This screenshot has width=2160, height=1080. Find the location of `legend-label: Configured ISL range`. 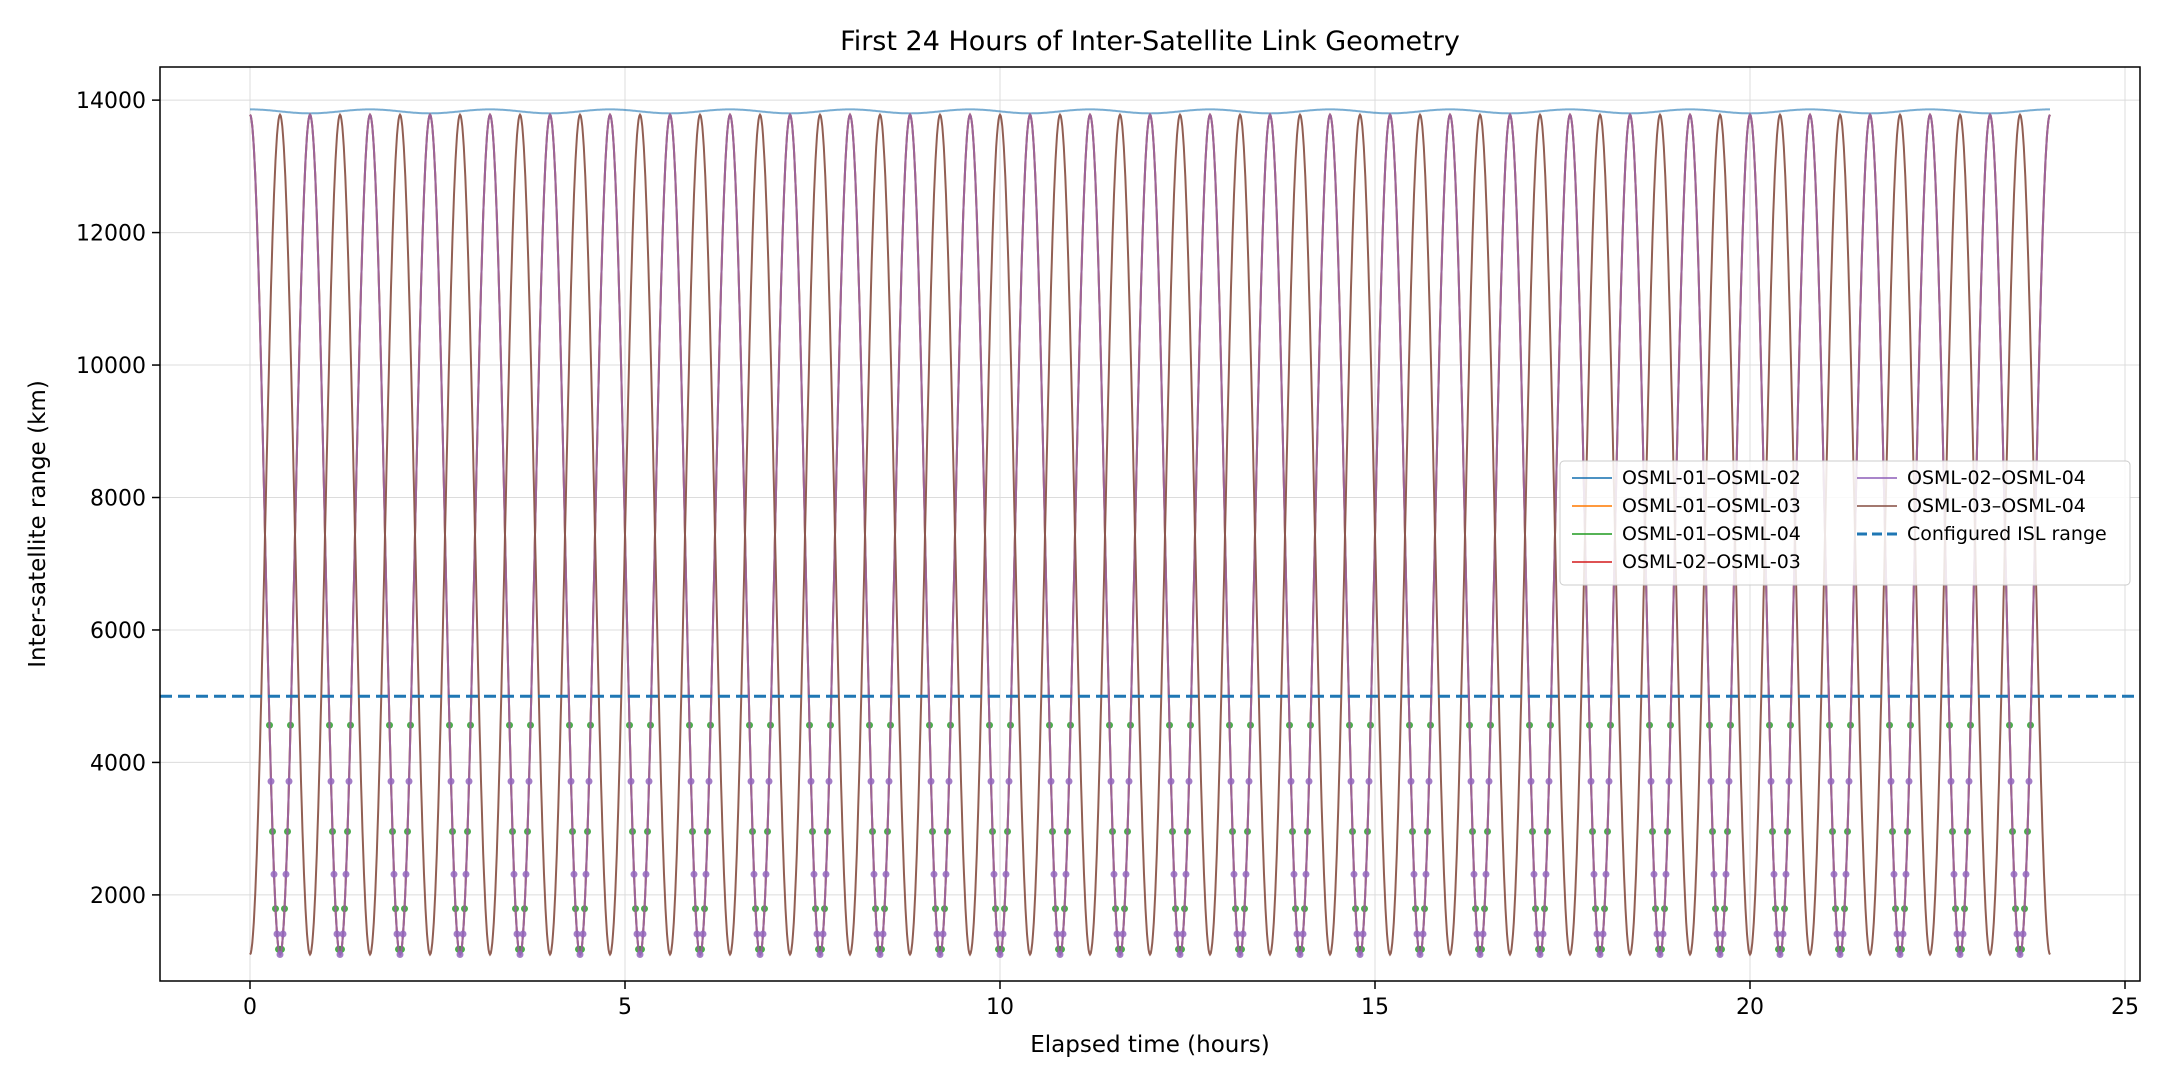

legend-label: Configured ISL range is located at coordinates (2007, 534).